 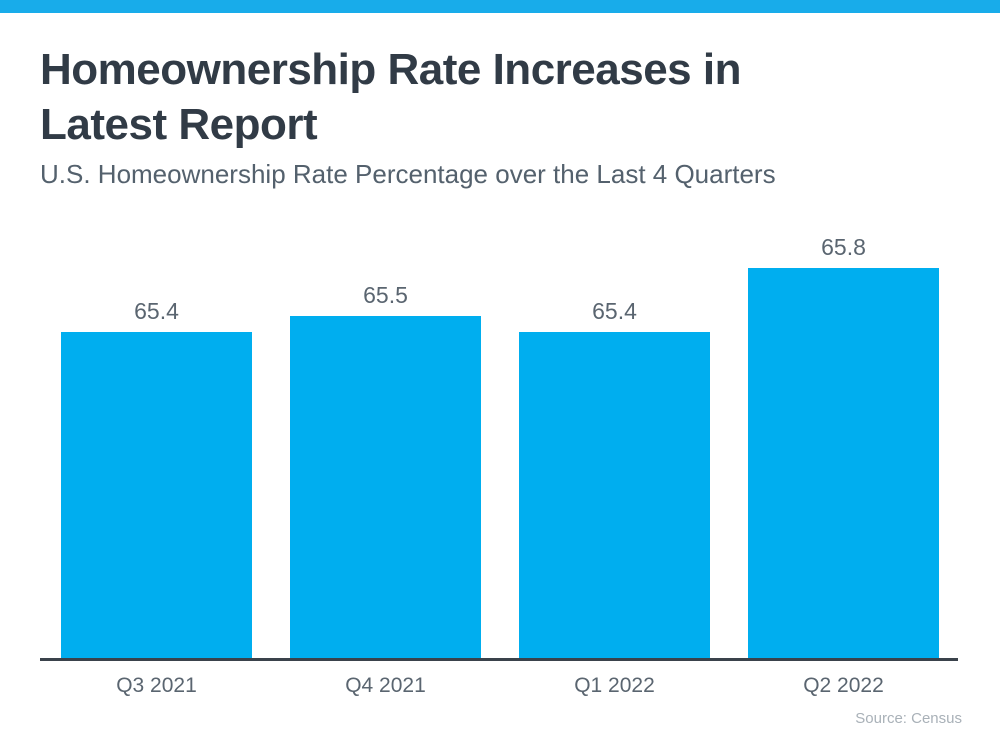 What do you see at coordinates (614, 685) in the screenshot?
I see `x-axis-tick-label: Q1 2022` at bounding box center [614, 685].